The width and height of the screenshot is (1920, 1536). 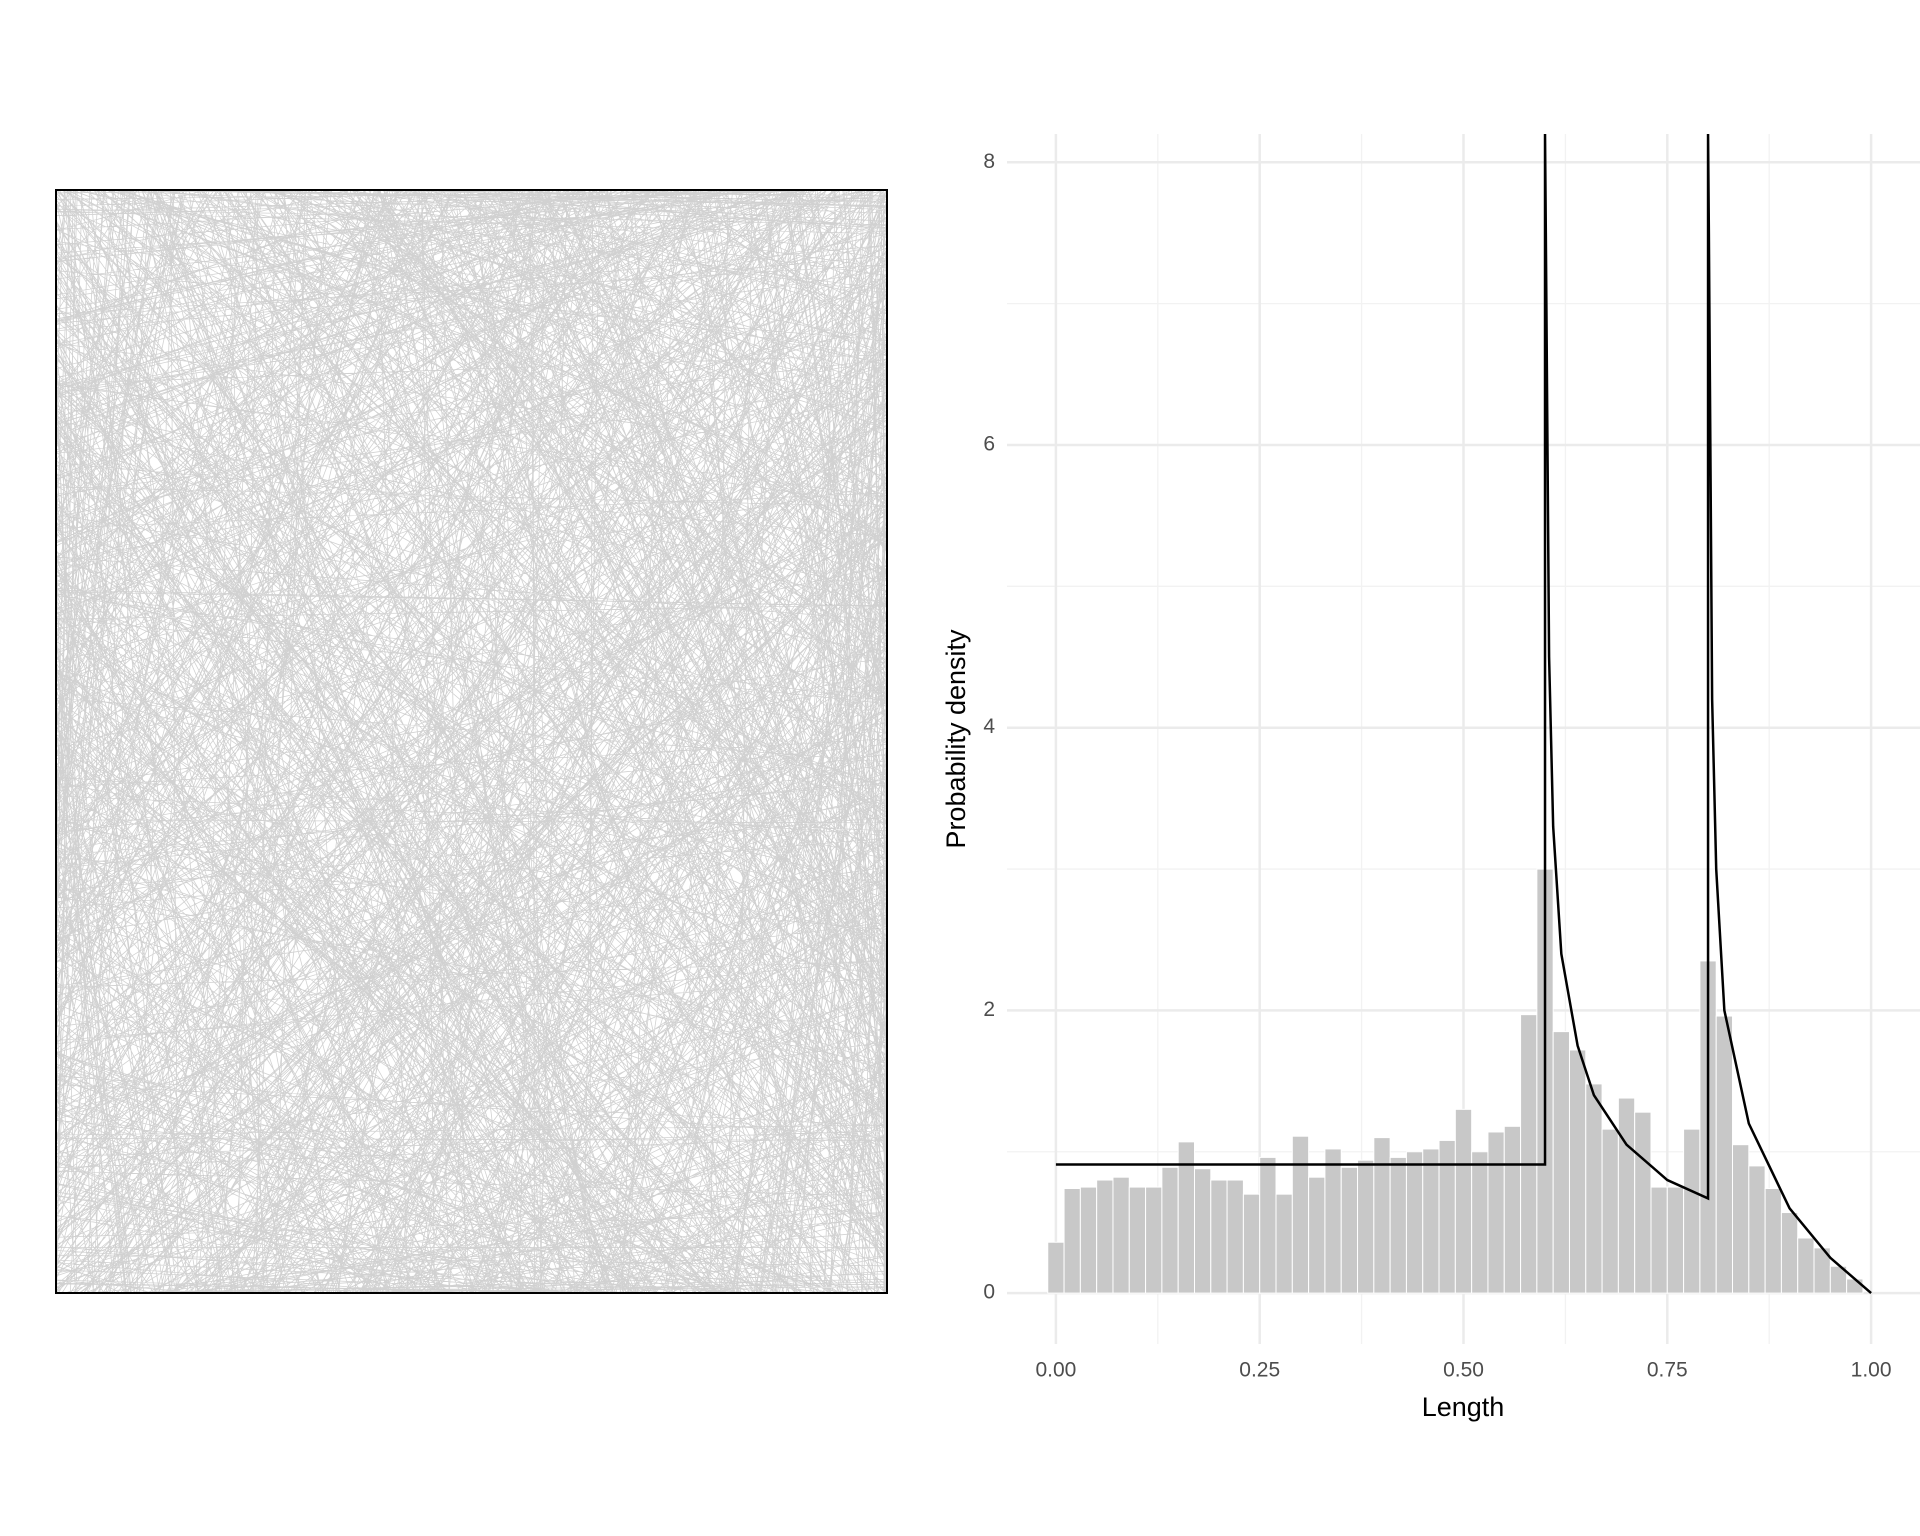 What do you see at coordinates (1667, 1370) in the screenshot?
I see `x-tick-label: 0.75` at bounding box center [1667, 1370].